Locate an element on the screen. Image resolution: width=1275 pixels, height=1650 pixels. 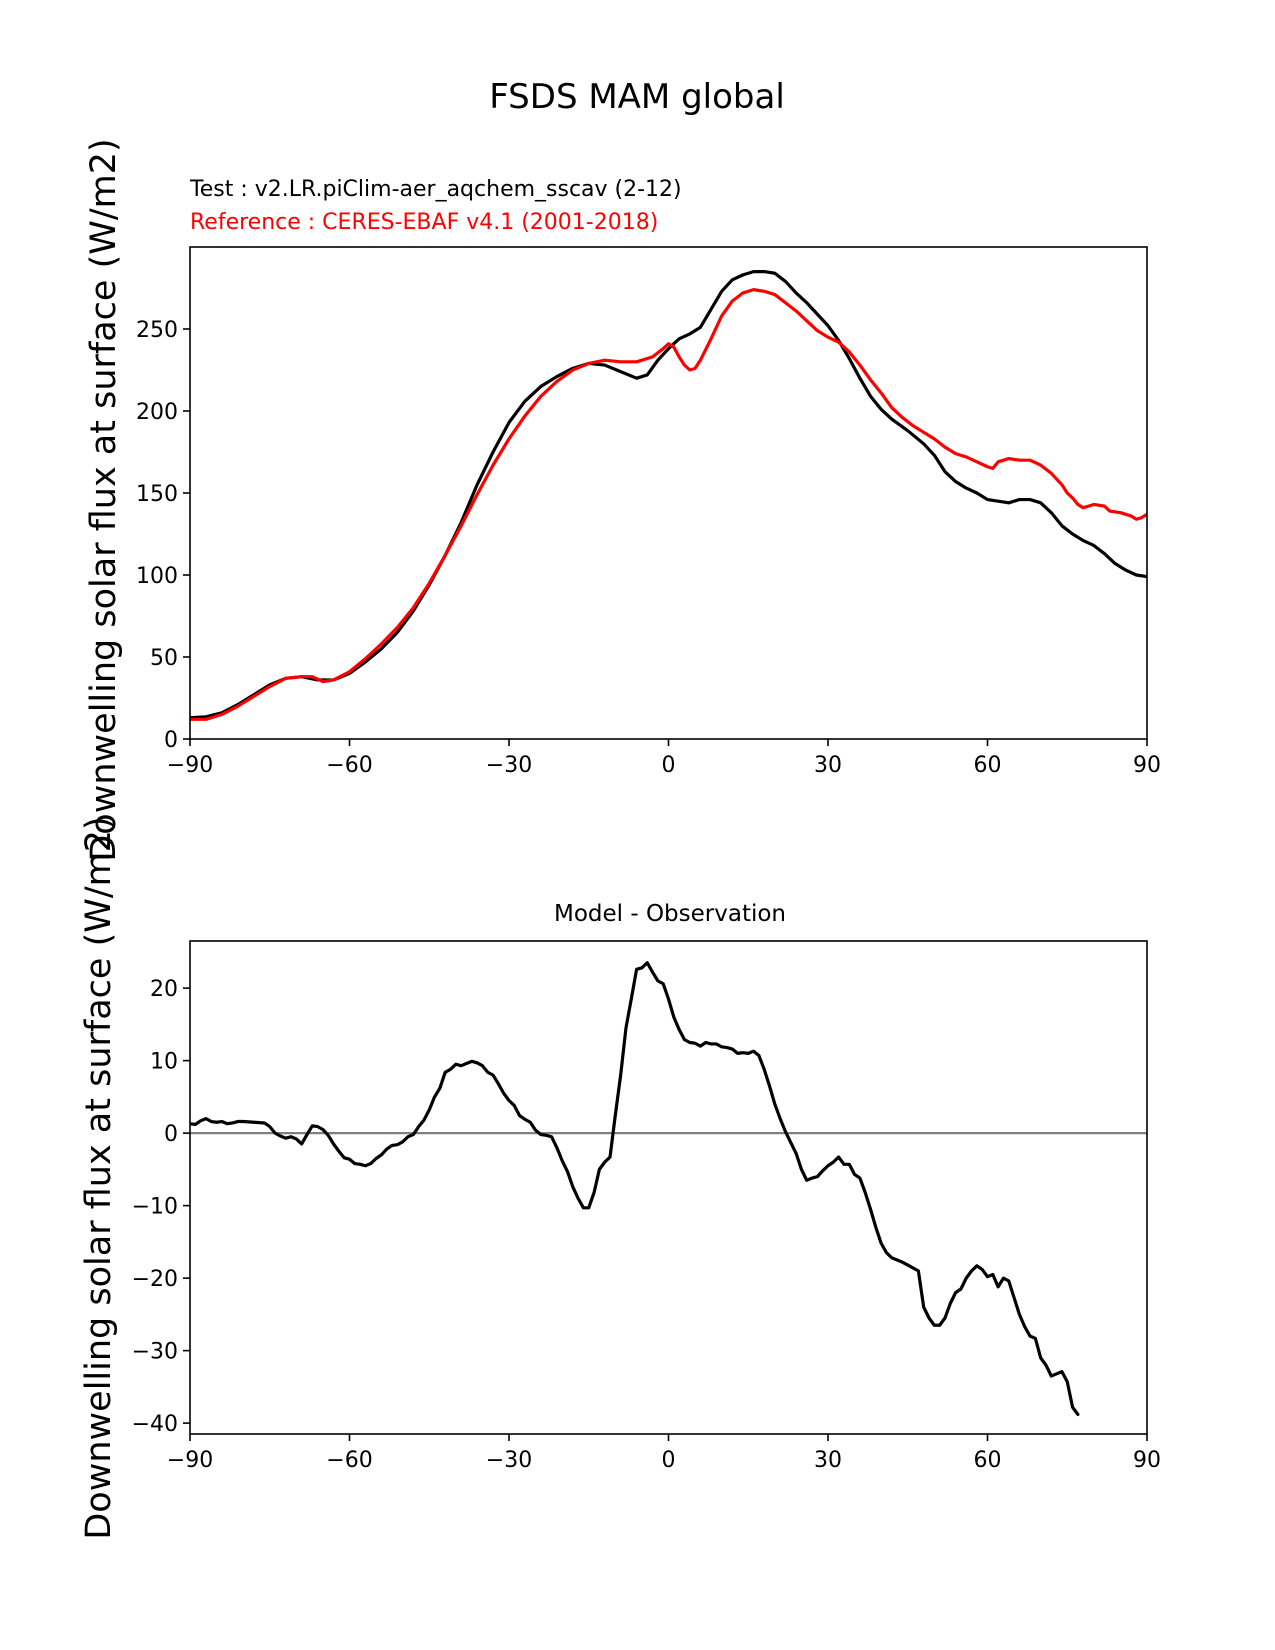
top-x-tick-label: 60 is located at coordinates (988, 765).